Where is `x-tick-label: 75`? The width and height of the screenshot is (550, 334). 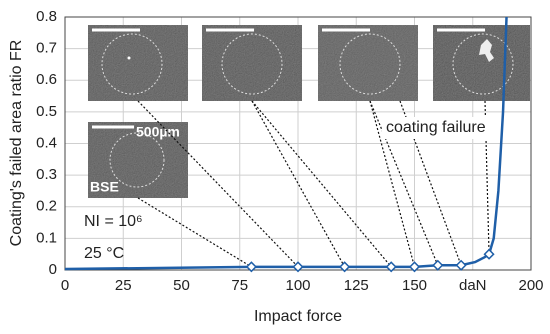 x-tick-label: 75 is located at coordinates (239, 285).